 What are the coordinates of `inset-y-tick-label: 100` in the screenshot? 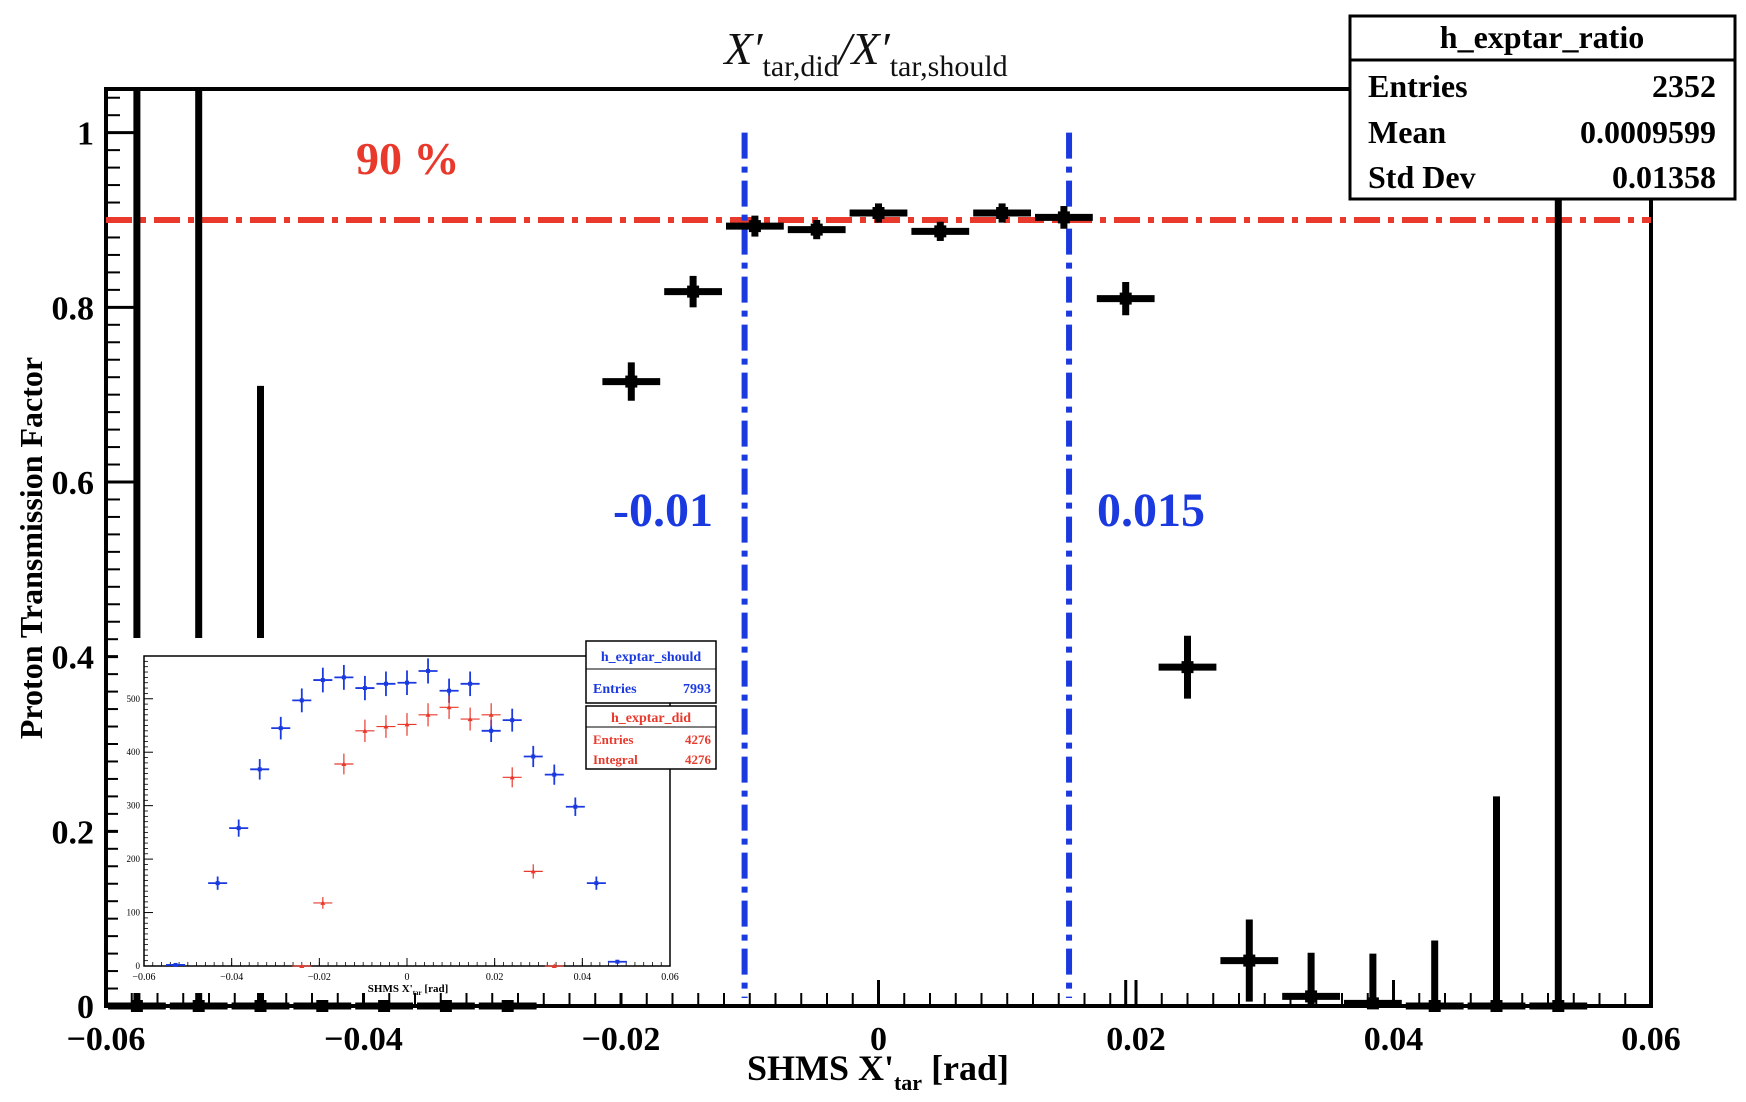 It's located at (134, 913).